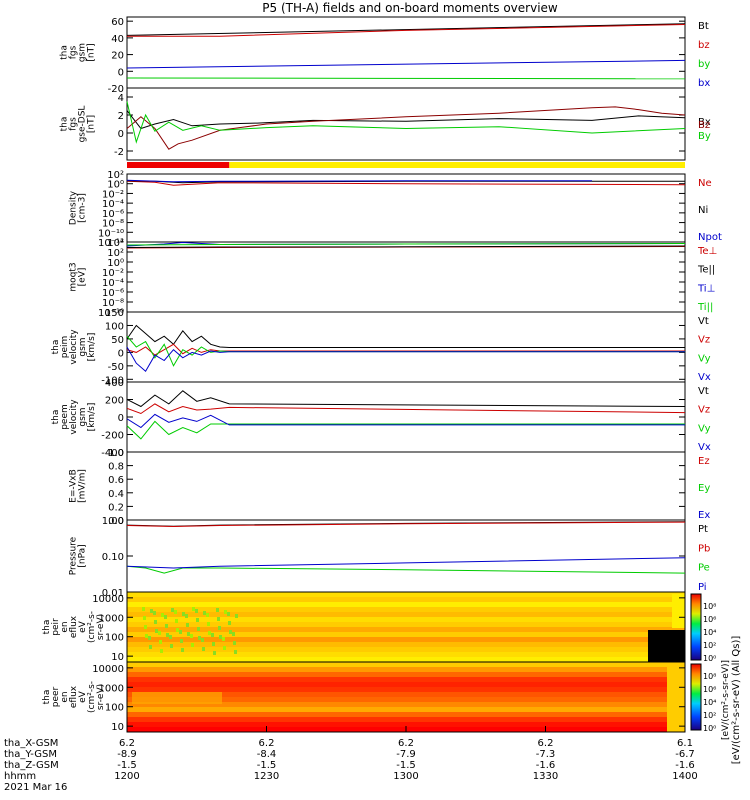 Image resolution: width=750 pixels, height=800 pixels. I want to click on legend-label: By, so click(704, 136).